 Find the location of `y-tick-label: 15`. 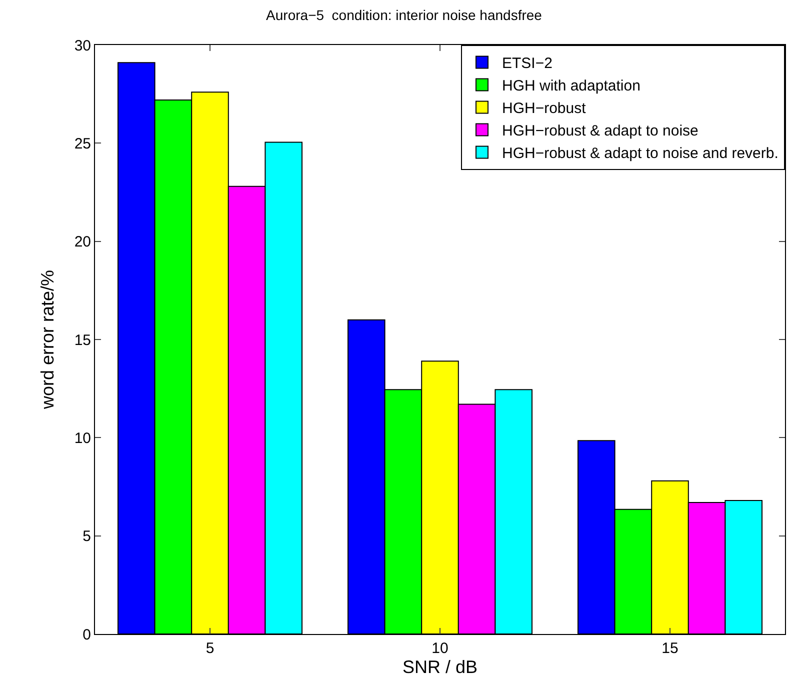

y-tick-label: 15 is located at coordinates (82, 340).